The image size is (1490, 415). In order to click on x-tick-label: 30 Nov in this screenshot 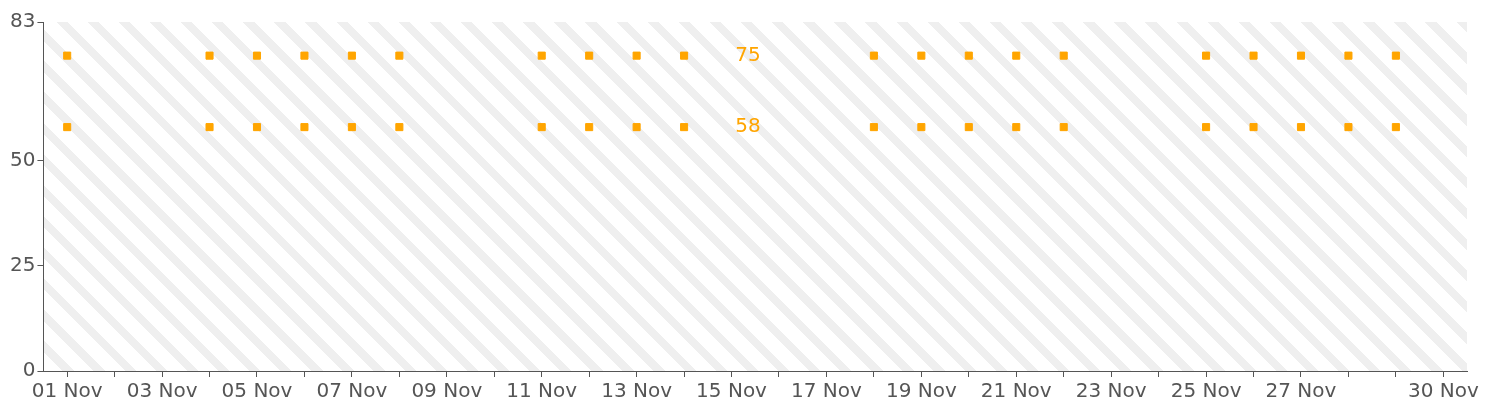, I will do `click(1443, 390)`.